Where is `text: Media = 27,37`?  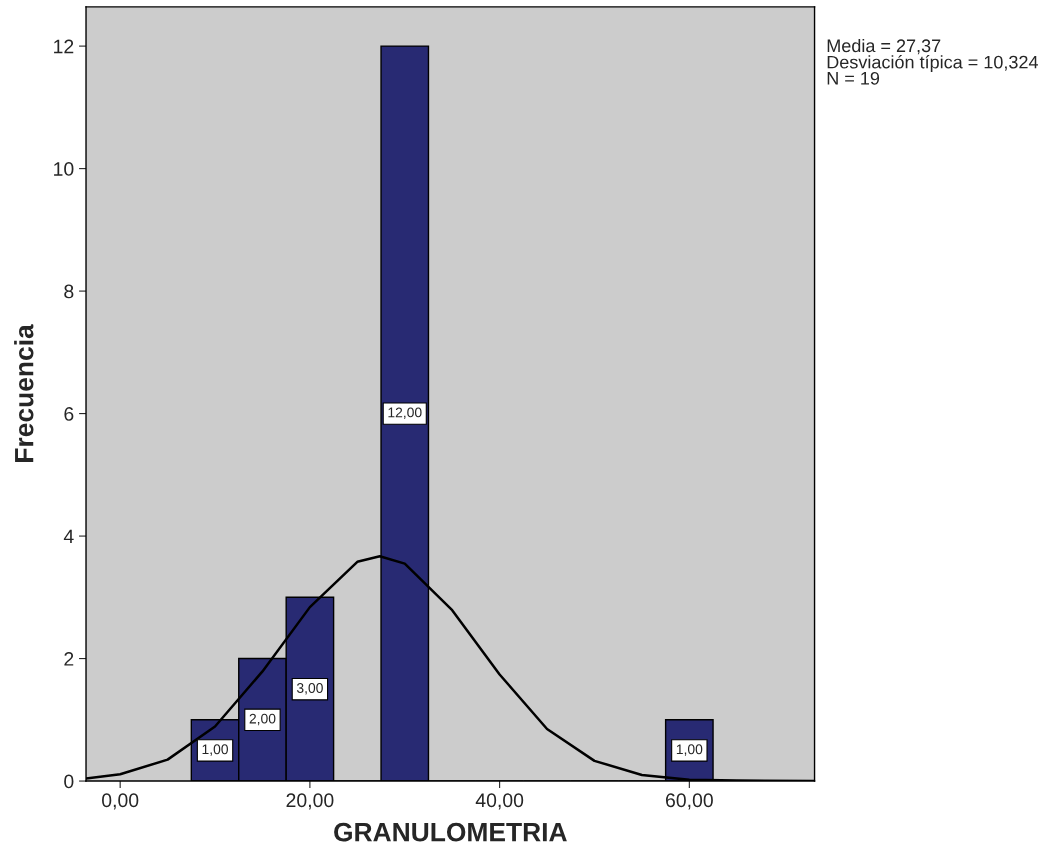
text: Media = 27,37 is located at coordinates (884, 46).